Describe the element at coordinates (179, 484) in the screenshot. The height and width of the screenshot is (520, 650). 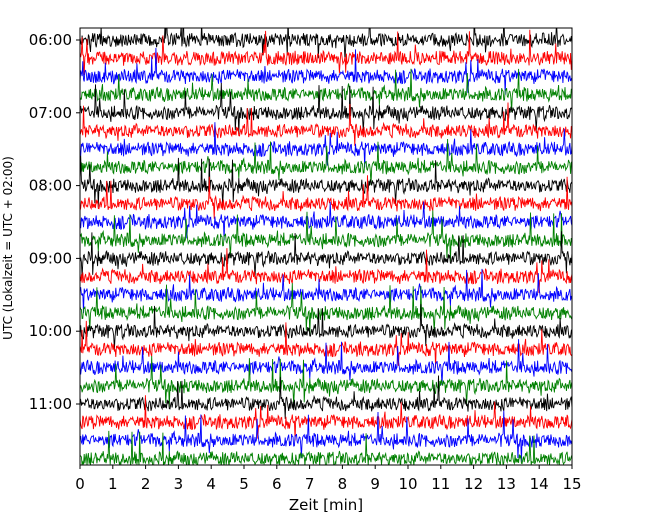
I see `x-tick-label: 3` at that location.